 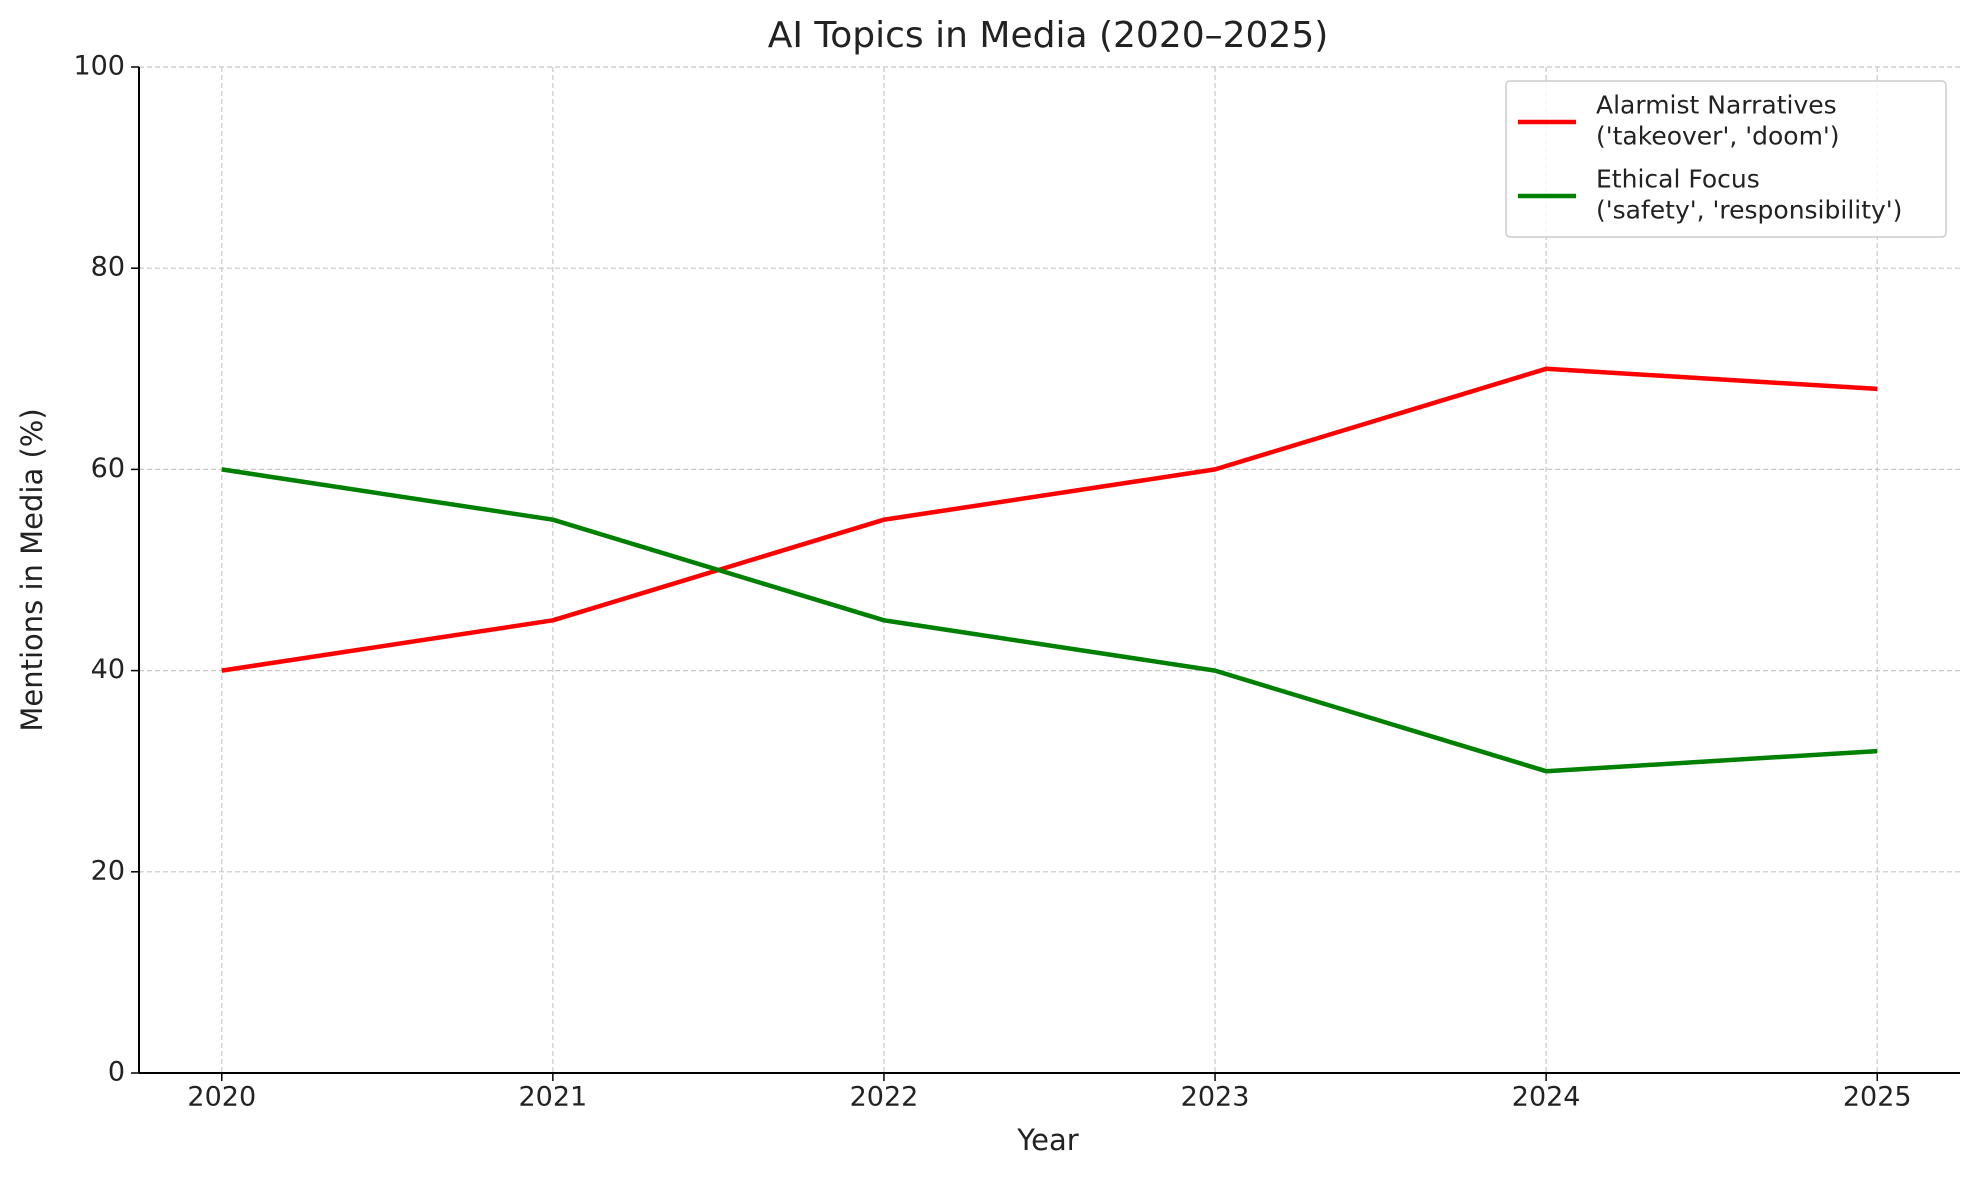 I want to click on x-tick-label: 2025, so click(x=1877, y=1097).